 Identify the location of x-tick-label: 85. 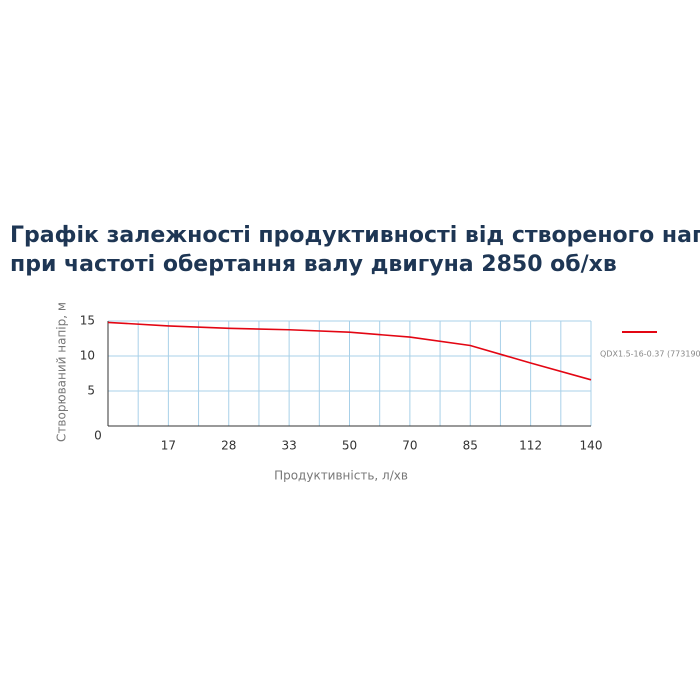
(470, 446).